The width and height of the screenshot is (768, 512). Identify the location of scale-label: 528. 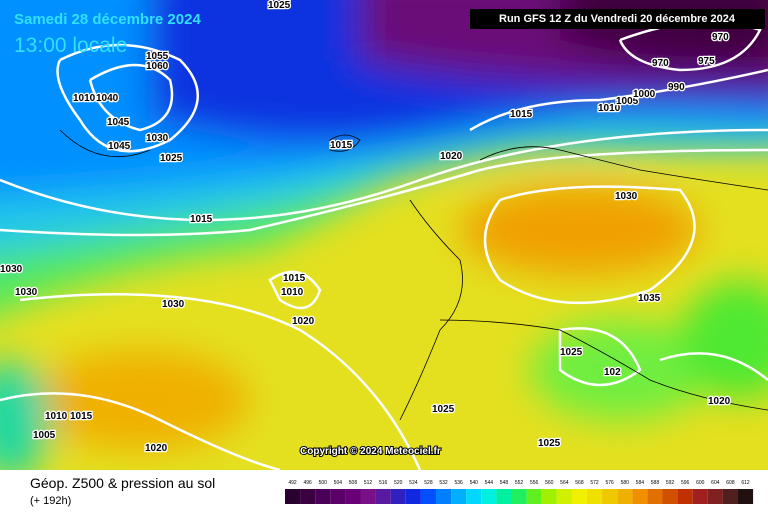
(428, 483).